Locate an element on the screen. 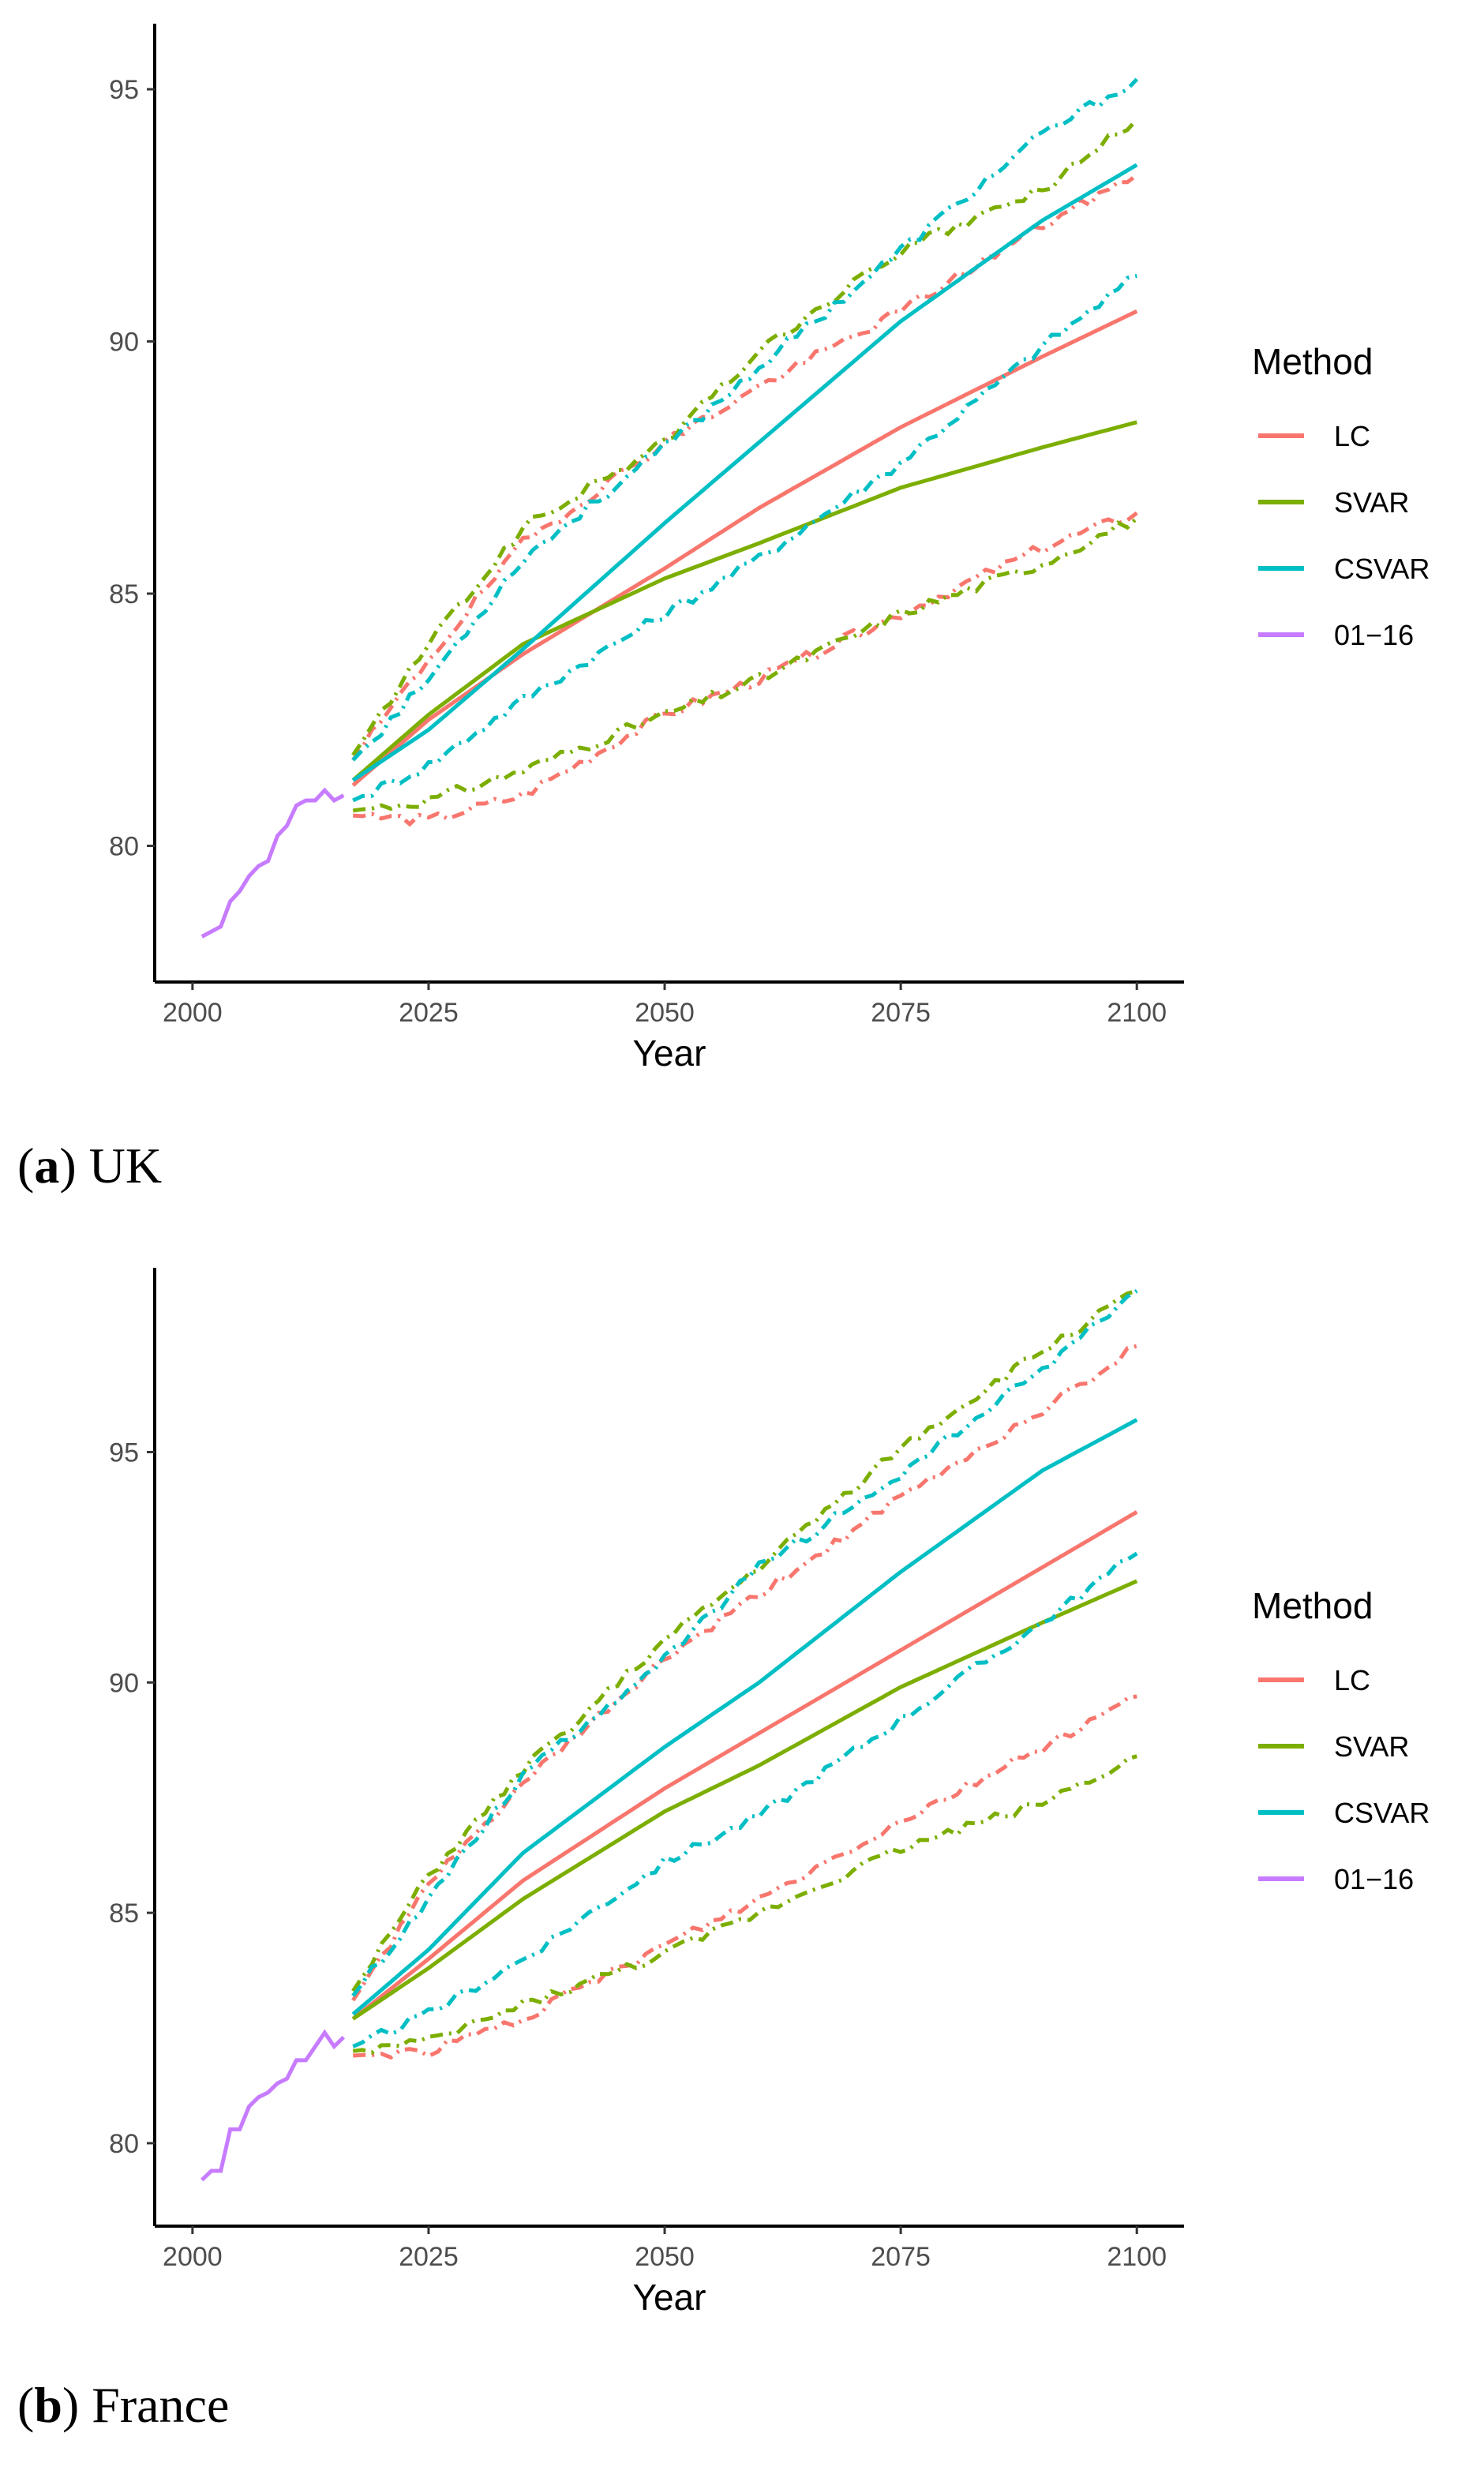 The width and height of the screenshot is (1484, 2489). caption-uk: (a) UK is located at coordinates (90, 1166).